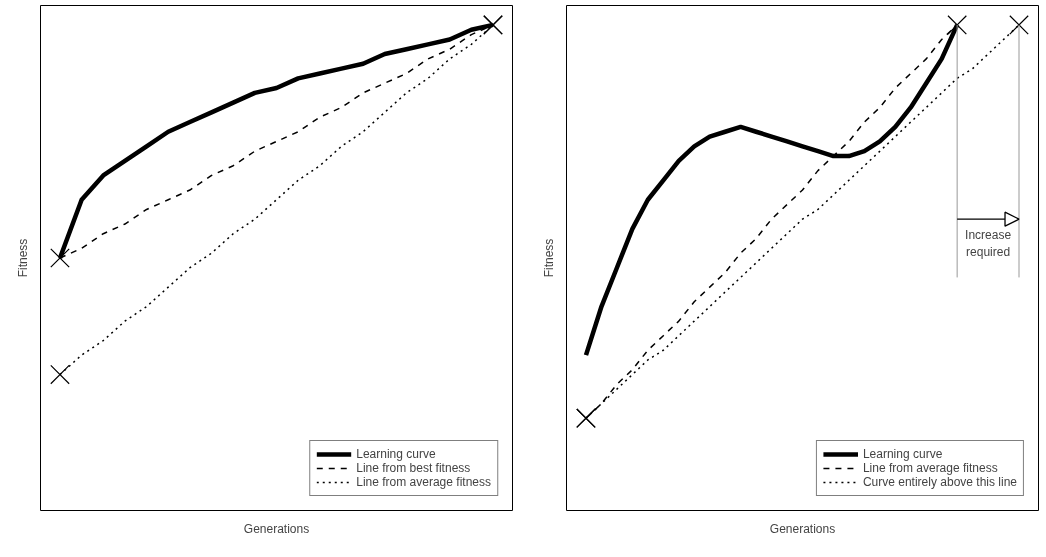  Describe the element at coordinates (939, 482) in the screenshot. I see `legend-label: Curve entirely above this line` at that location.